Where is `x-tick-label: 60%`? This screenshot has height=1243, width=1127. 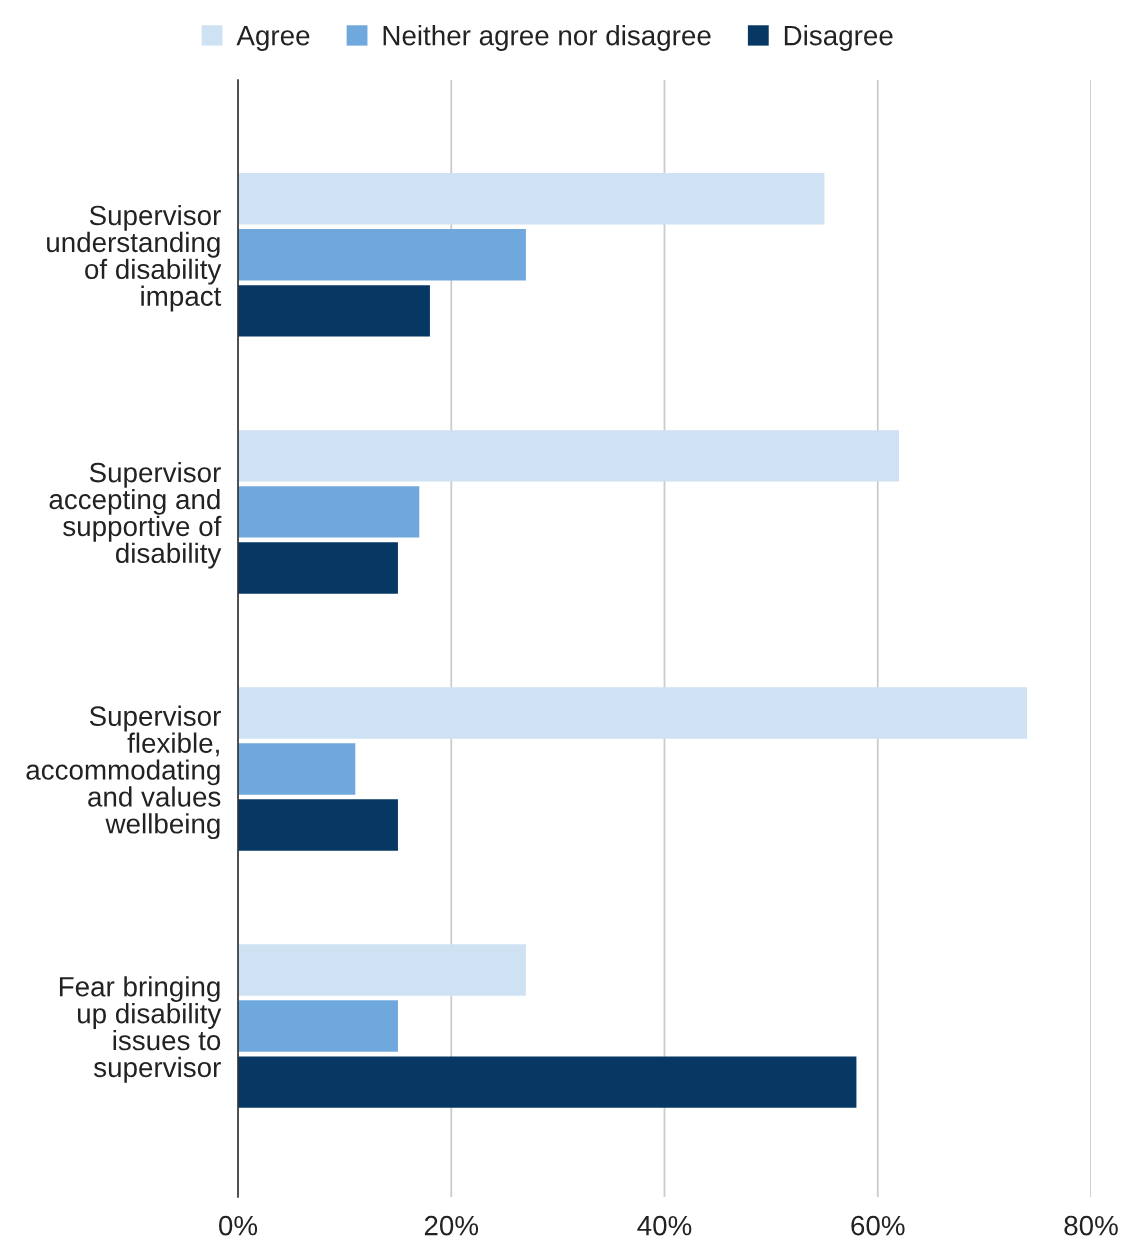 x-tick-label: 60% is located at coordinates (878, 1225).